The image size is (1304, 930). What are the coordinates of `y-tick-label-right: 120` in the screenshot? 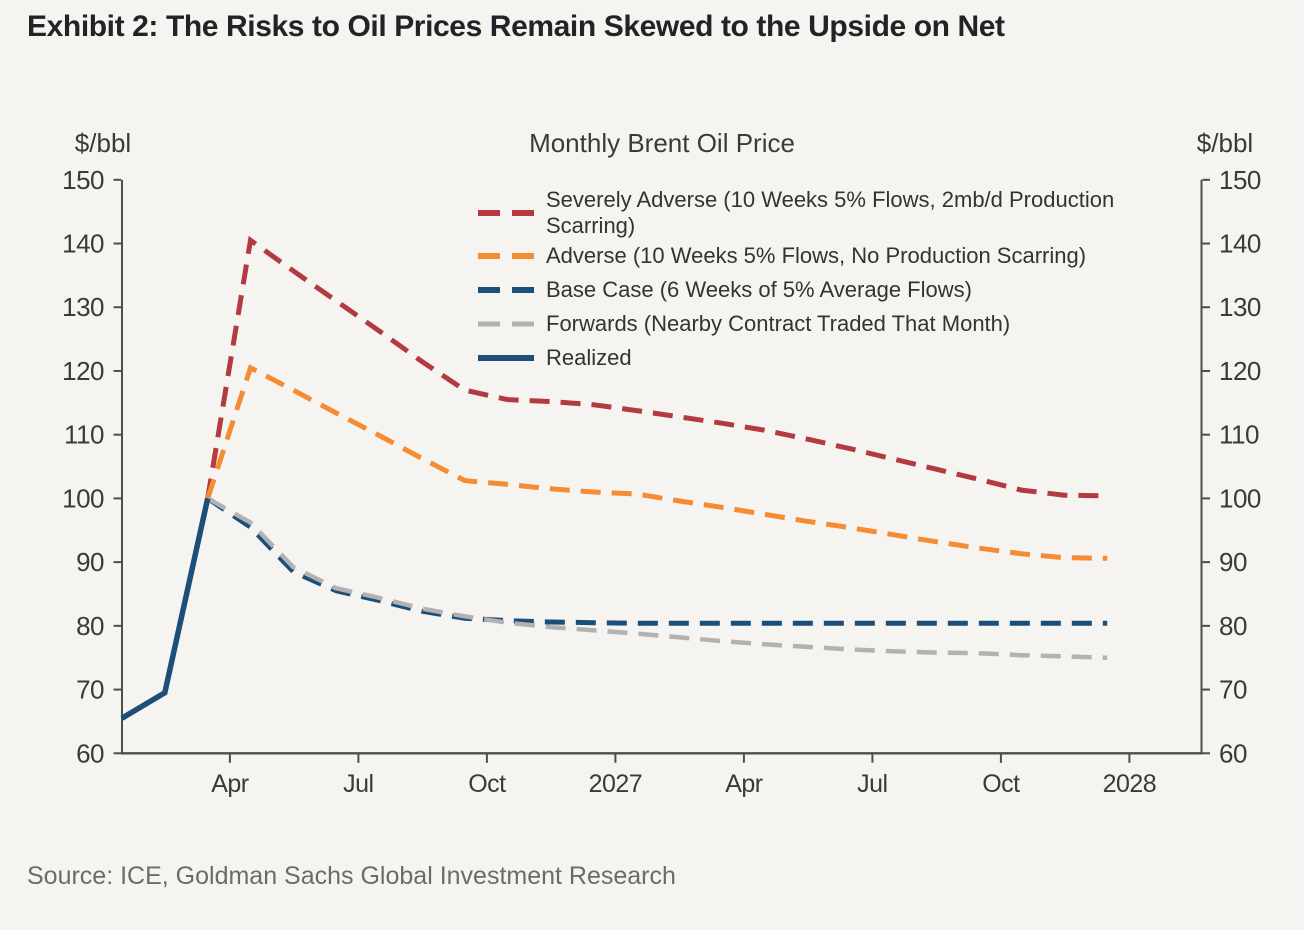 It's located at (1240, 371).